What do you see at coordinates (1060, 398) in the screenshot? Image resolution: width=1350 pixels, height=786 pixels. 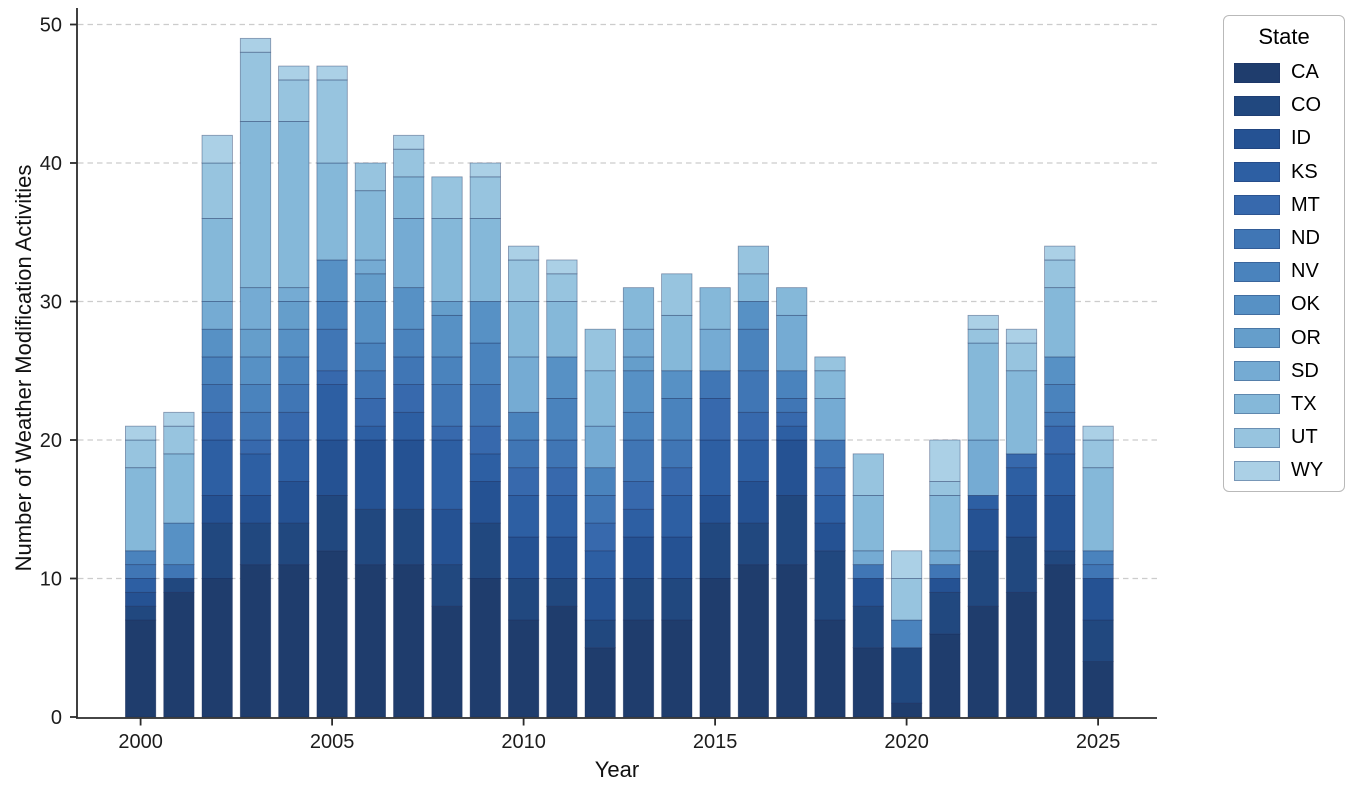 I see `bar-segment-2024-NV` at bounding box center [1060, 398].